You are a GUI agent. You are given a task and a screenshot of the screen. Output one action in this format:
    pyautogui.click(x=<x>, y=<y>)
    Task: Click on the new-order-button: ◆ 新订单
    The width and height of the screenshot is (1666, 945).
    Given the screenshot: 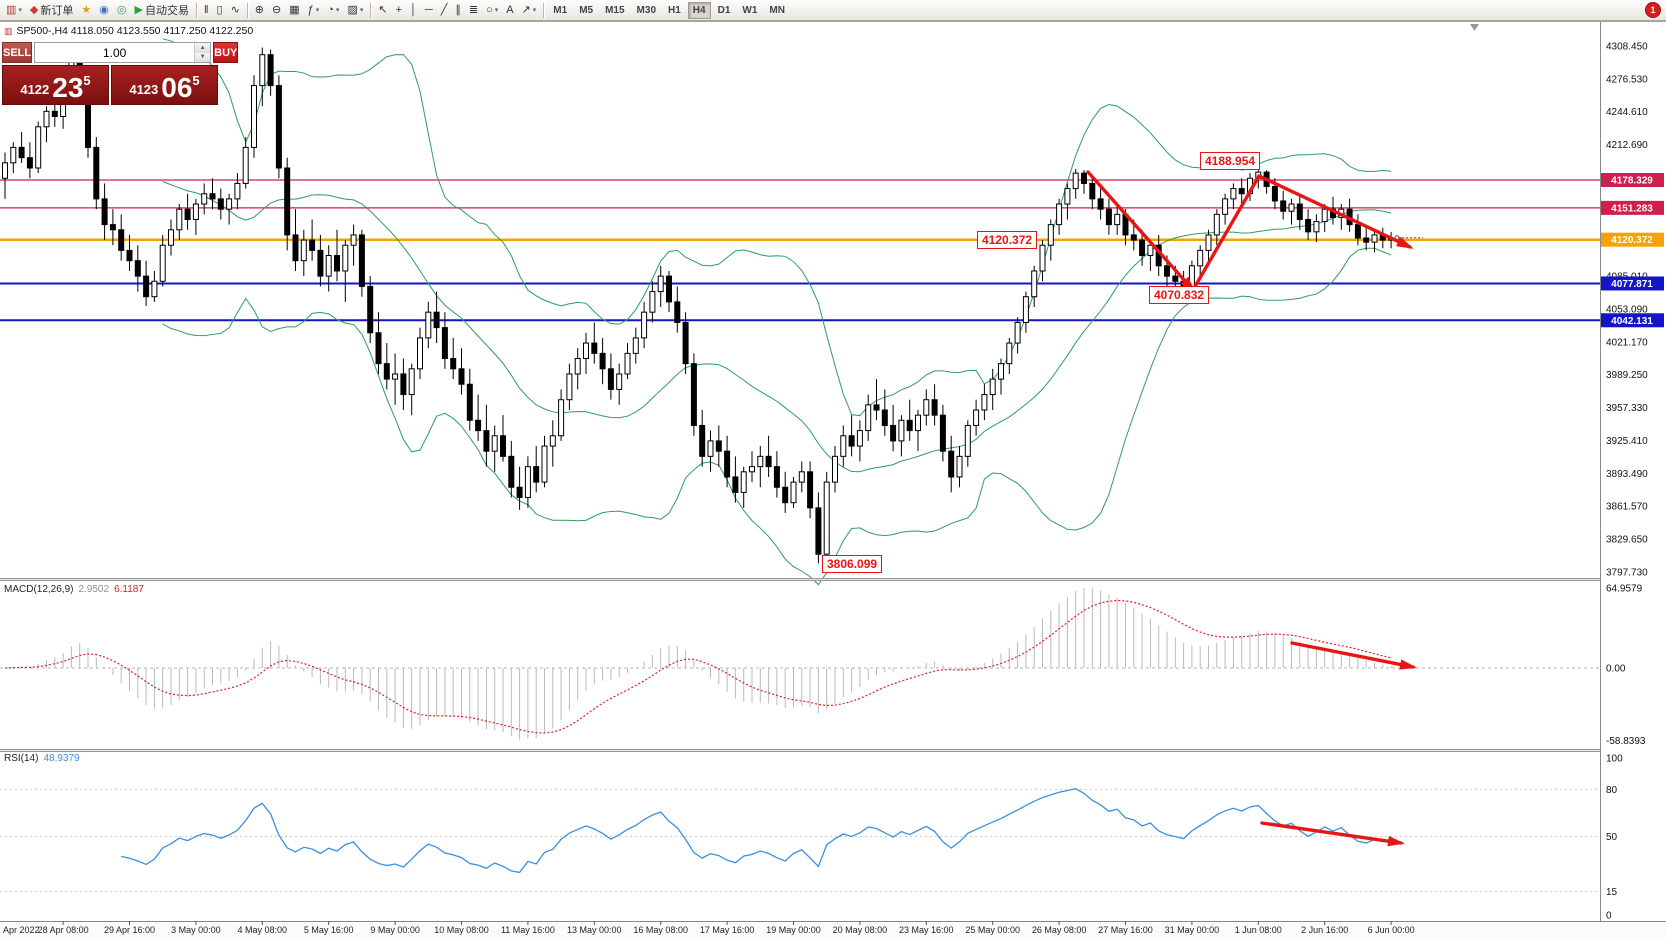 What is the action you would take?
    pyautogui.click(x=51, y=10)
    